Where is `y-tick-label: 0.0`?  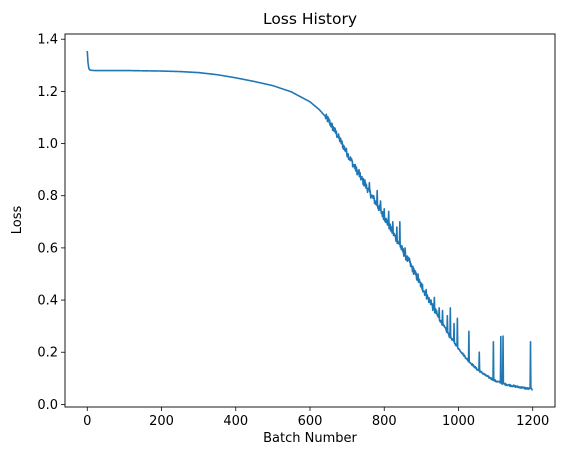 y-tick-label: 0.0 is located at coordinates (47, 405).